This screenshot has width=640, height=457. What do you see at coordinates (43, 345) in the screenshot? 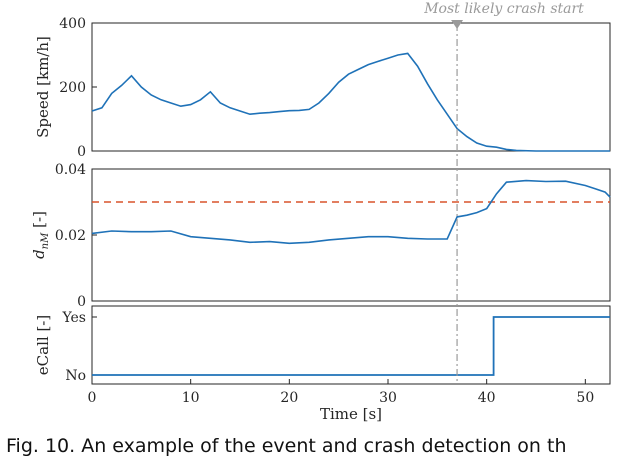
I see `ecall-ylabel: eCall [-]` at bounding box center [43, 345].